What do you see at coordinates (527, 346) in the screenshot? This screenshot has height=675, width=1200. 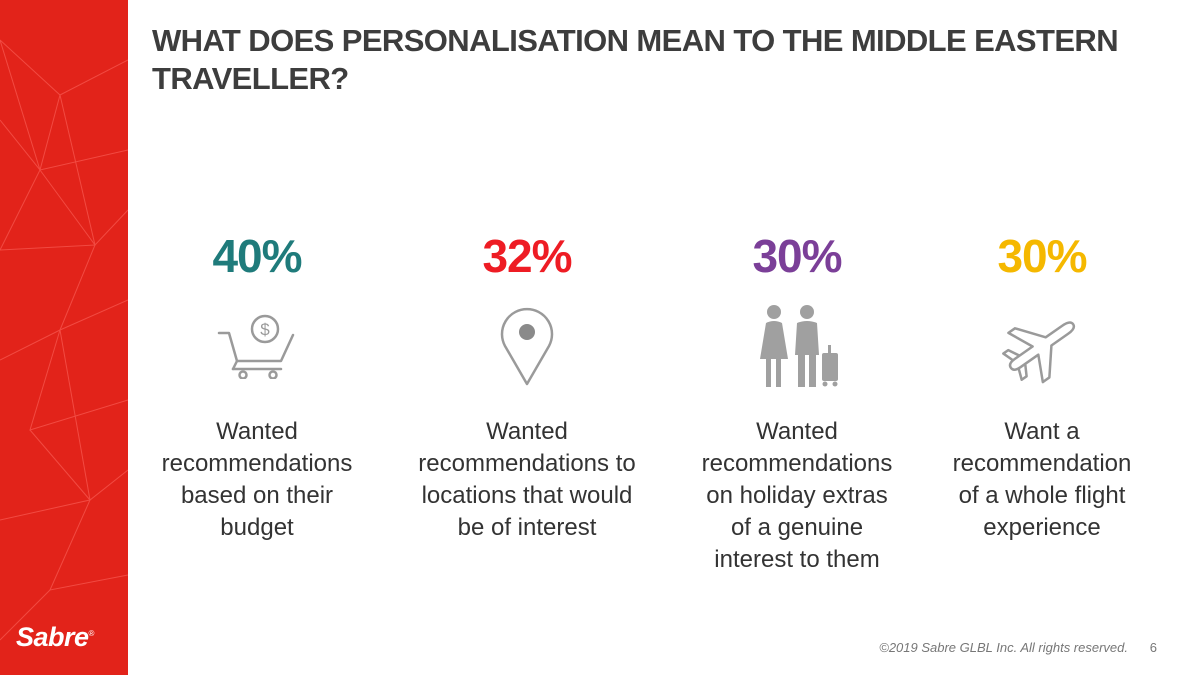 I see `location-pin-icon` at bounding box center [527, 346].